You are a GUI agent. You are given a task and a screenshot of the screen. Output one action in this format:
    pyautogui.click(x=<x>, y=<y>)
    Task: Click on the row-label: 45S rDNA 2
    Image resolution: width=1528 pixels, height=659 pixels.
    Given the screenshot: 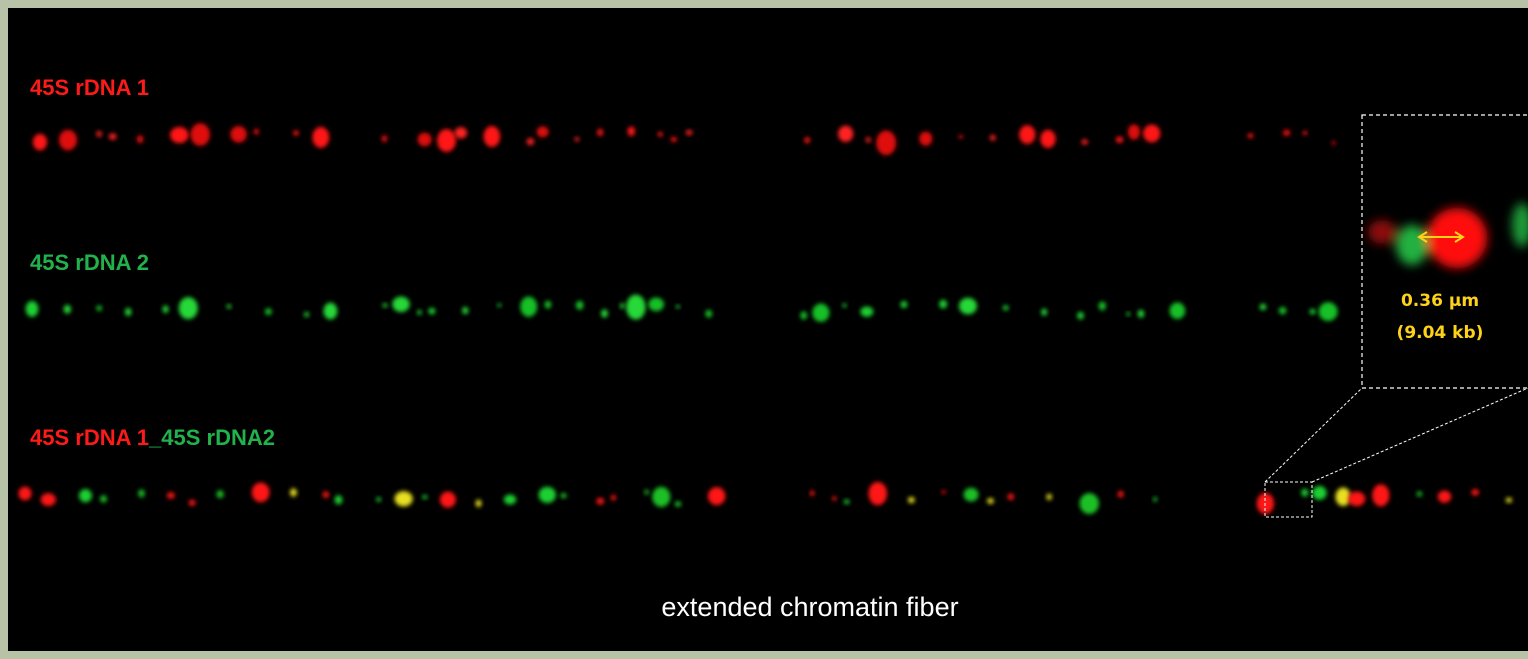 What is the action you would take?
    pyautogui.click(x=89, y=262)
    